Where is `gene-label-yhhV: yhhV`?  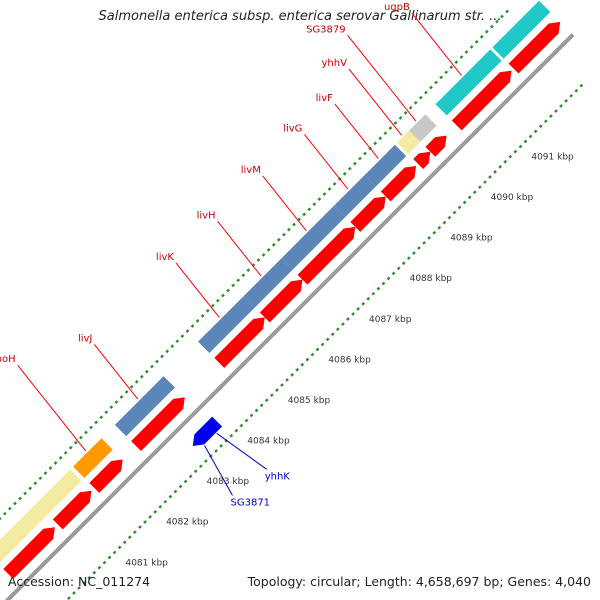
gene-label-yhhV: yhhV is located at coordinates (334, 63).